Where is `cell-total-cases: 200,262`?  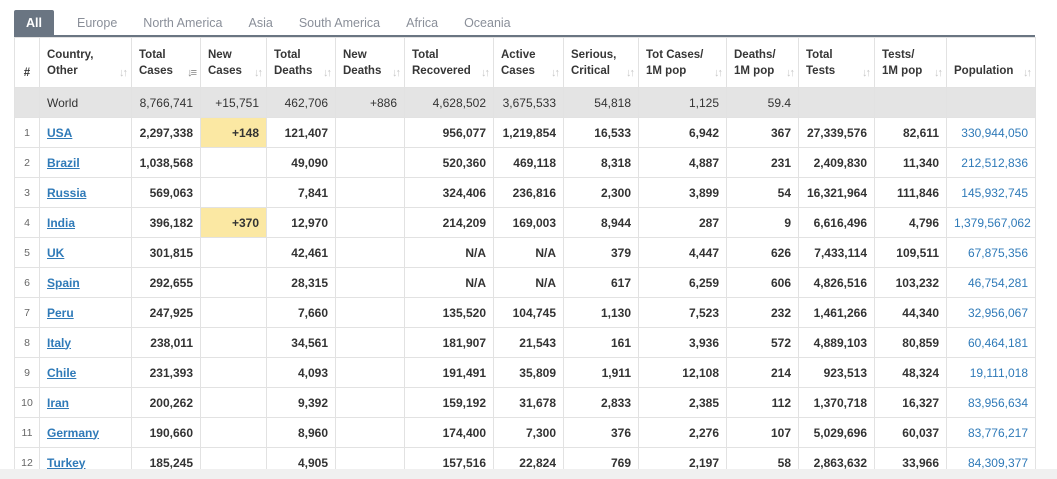 cell-total-cases: 200,262 is located at coordinates (166, 402).